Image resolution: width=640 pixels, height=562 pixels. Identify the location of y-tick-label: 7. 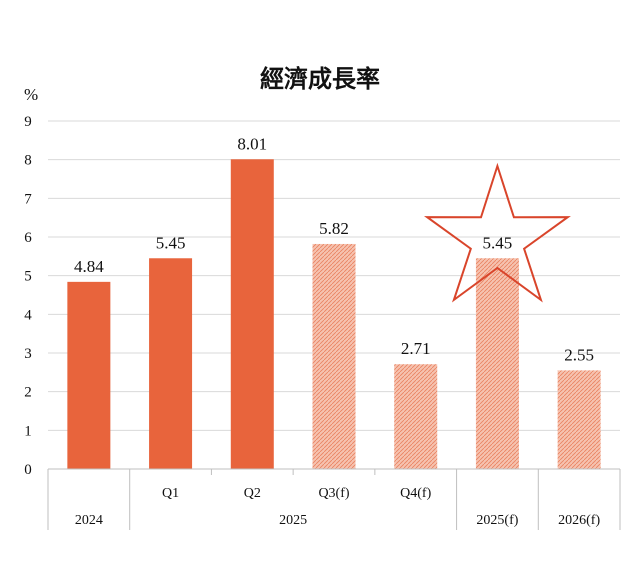
(28, 199).